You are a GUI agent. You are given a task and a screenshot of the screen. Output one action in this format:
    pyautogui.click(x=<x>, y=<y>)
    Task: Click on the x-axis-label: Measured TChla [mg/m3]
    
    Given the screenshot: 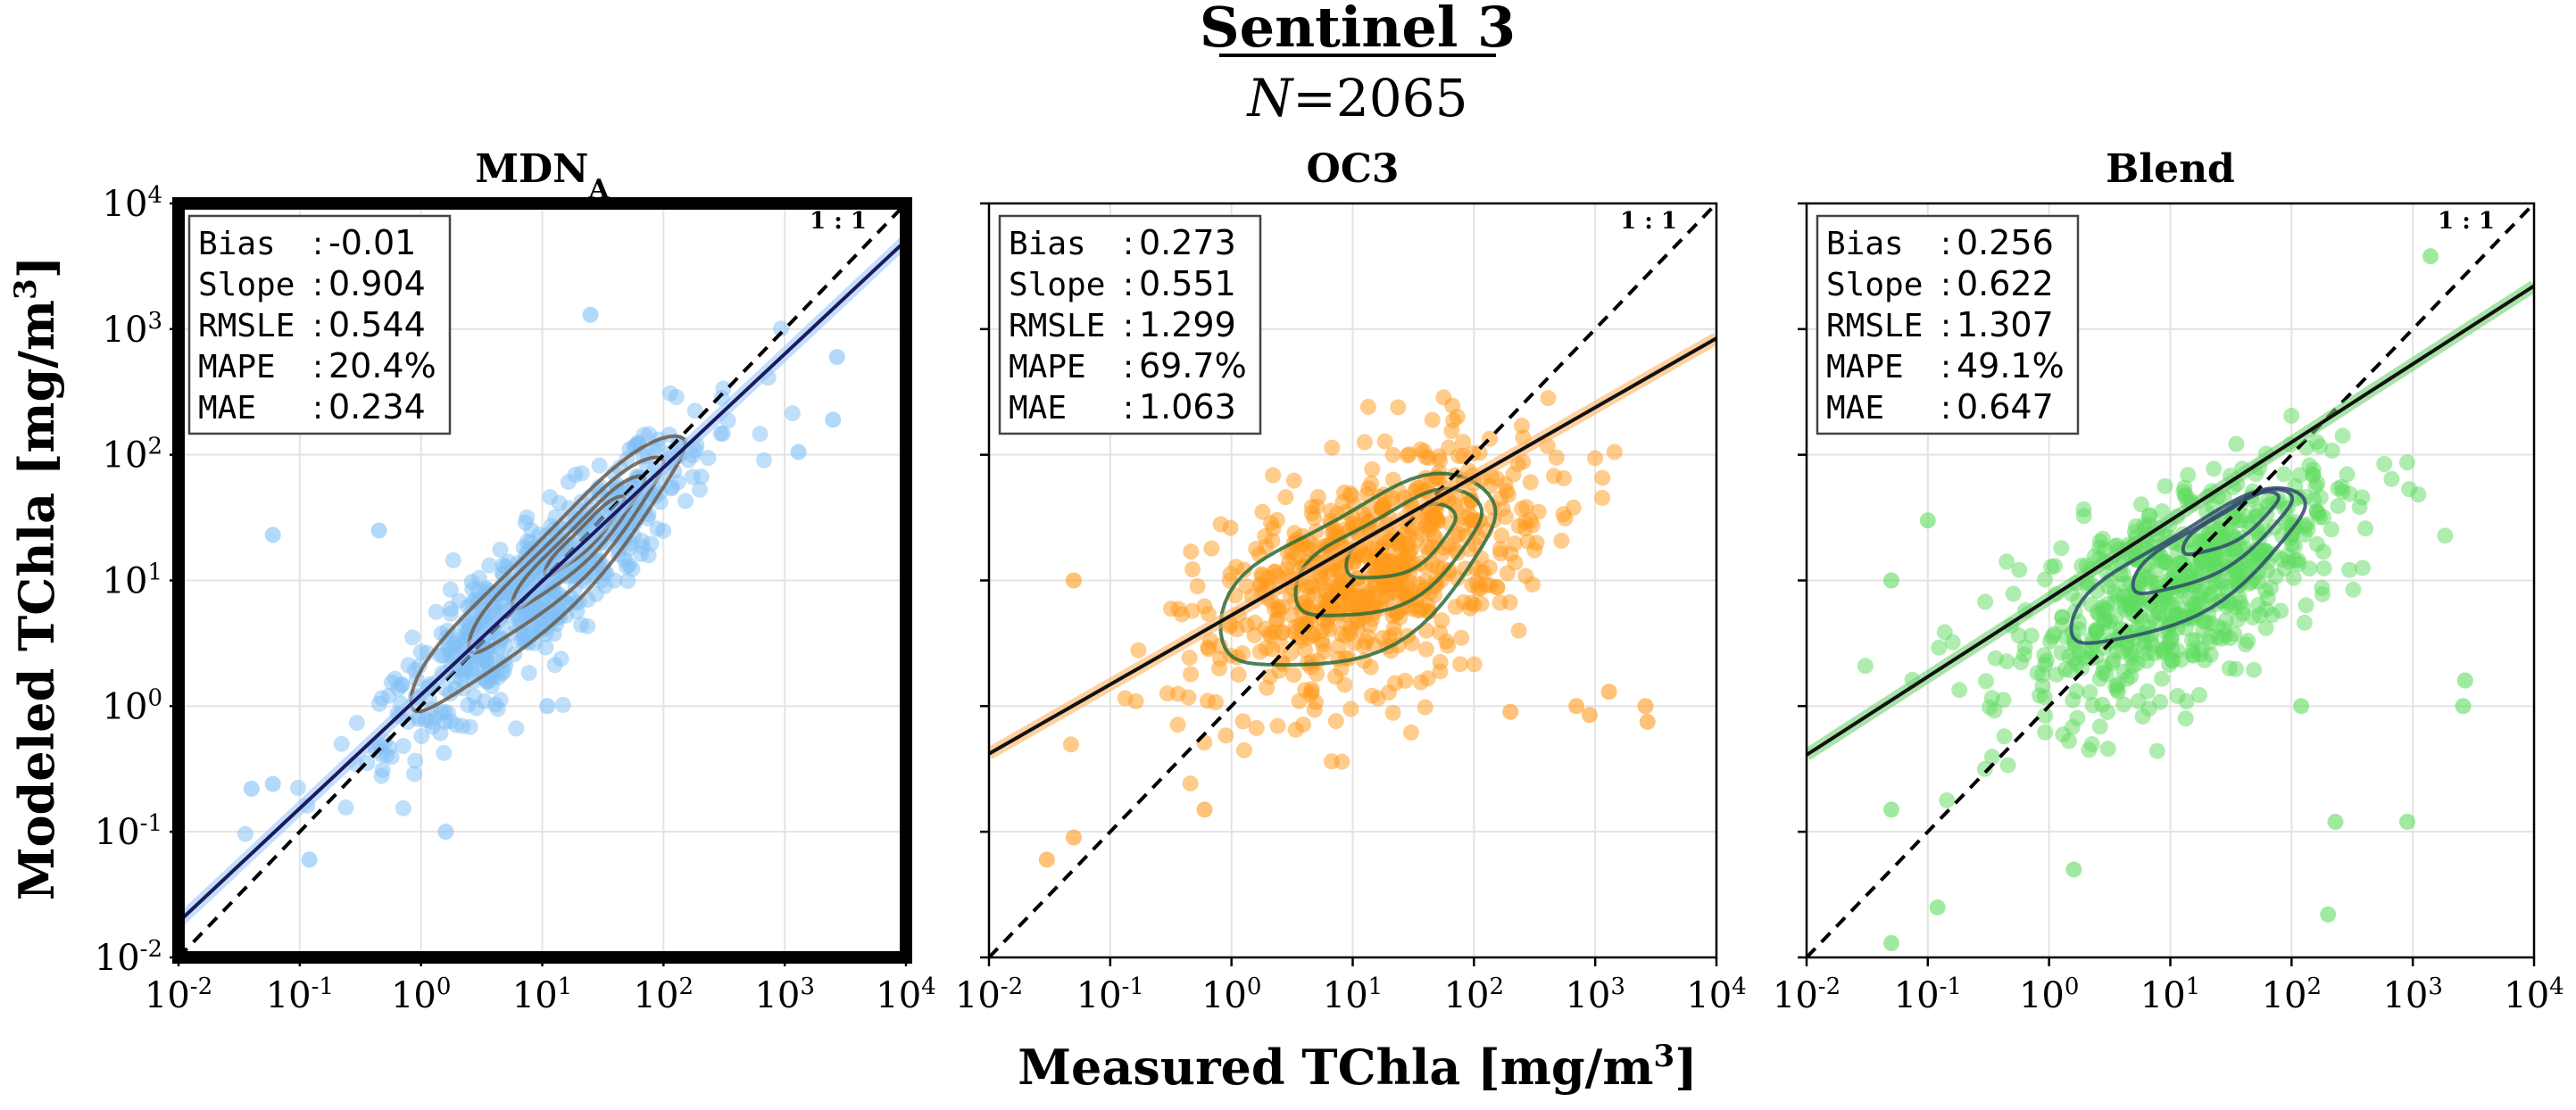 What is the action you would take?
    pyautogui.click(x=1358, y=1067)
    